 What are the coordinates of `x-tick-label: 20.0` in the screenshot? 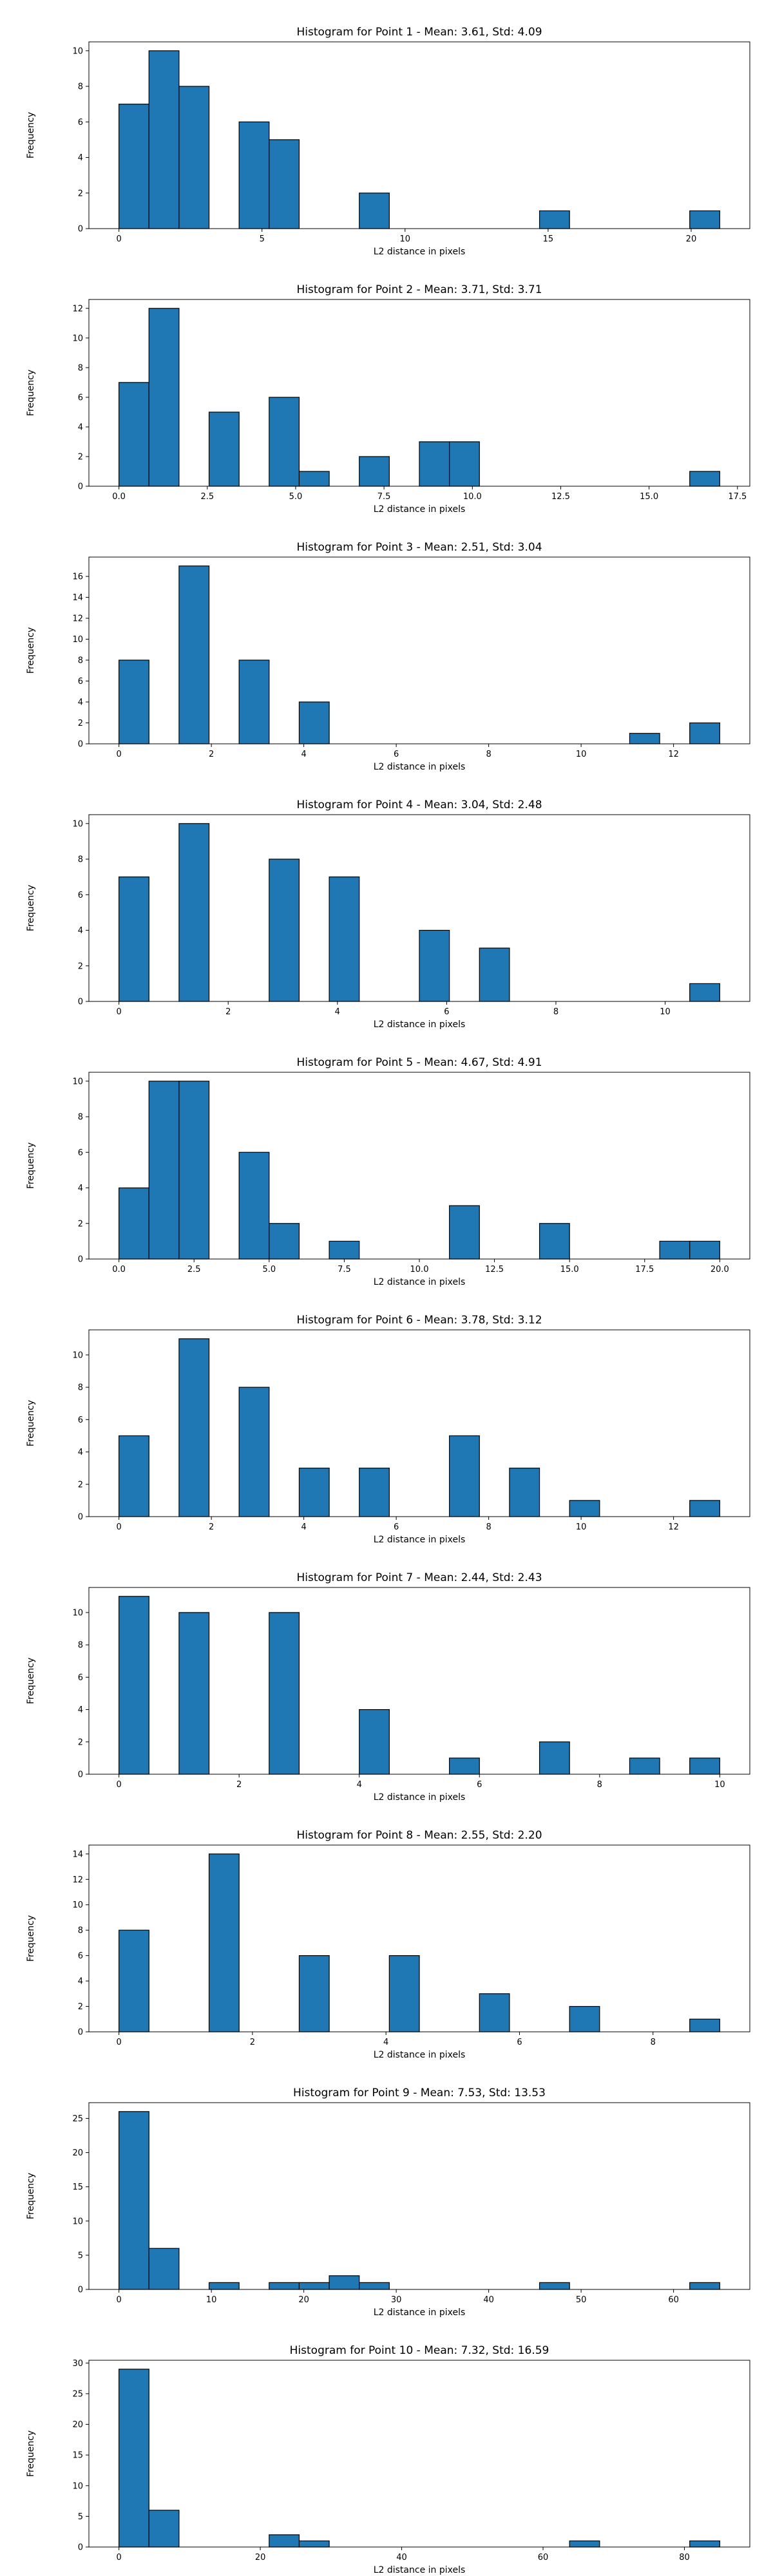 It's located at (720, 1269).